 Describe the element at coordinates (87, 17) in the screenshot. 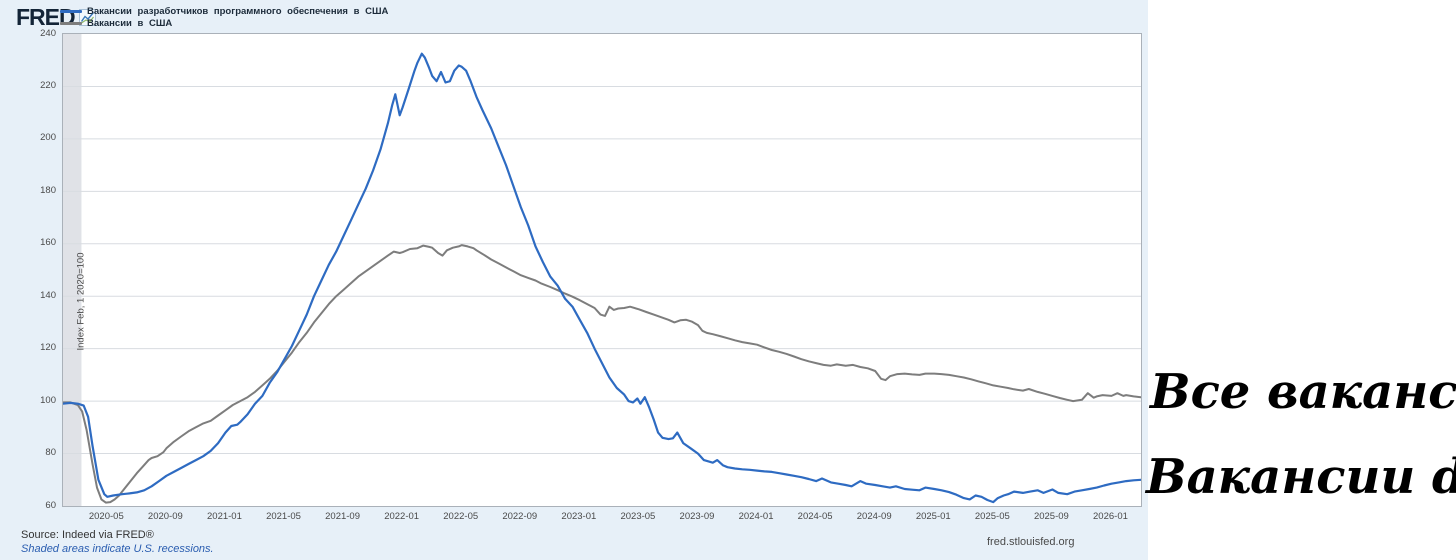

I see `fred-chart-icon` at that location.